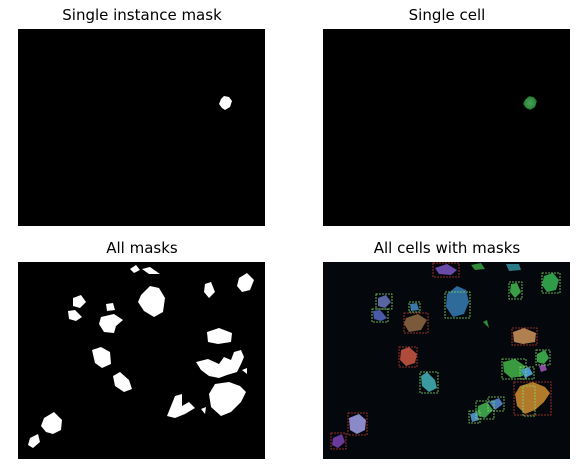 This screenshot has width=588, height=471. What do you see at coordinates (141, 356) in the screenshot?
I see `mask-blobs` at bounding box center [141, 356].